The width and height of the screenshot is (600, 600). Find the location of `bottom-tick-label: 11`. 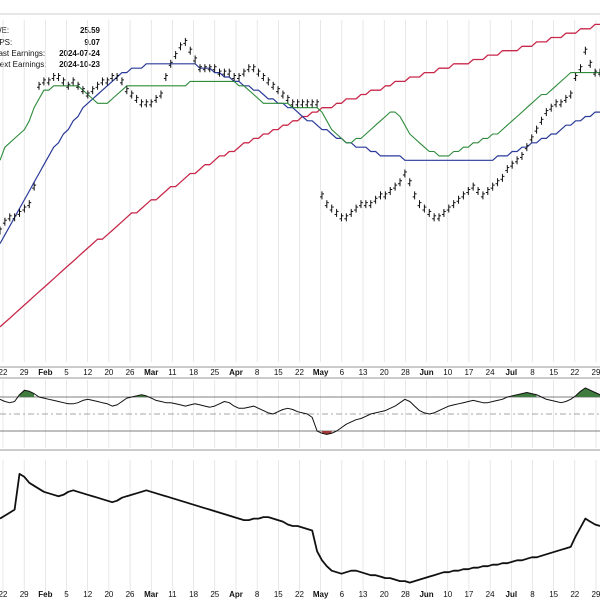

bottom-tick-label: 11 is located at coordinates (172, 594).